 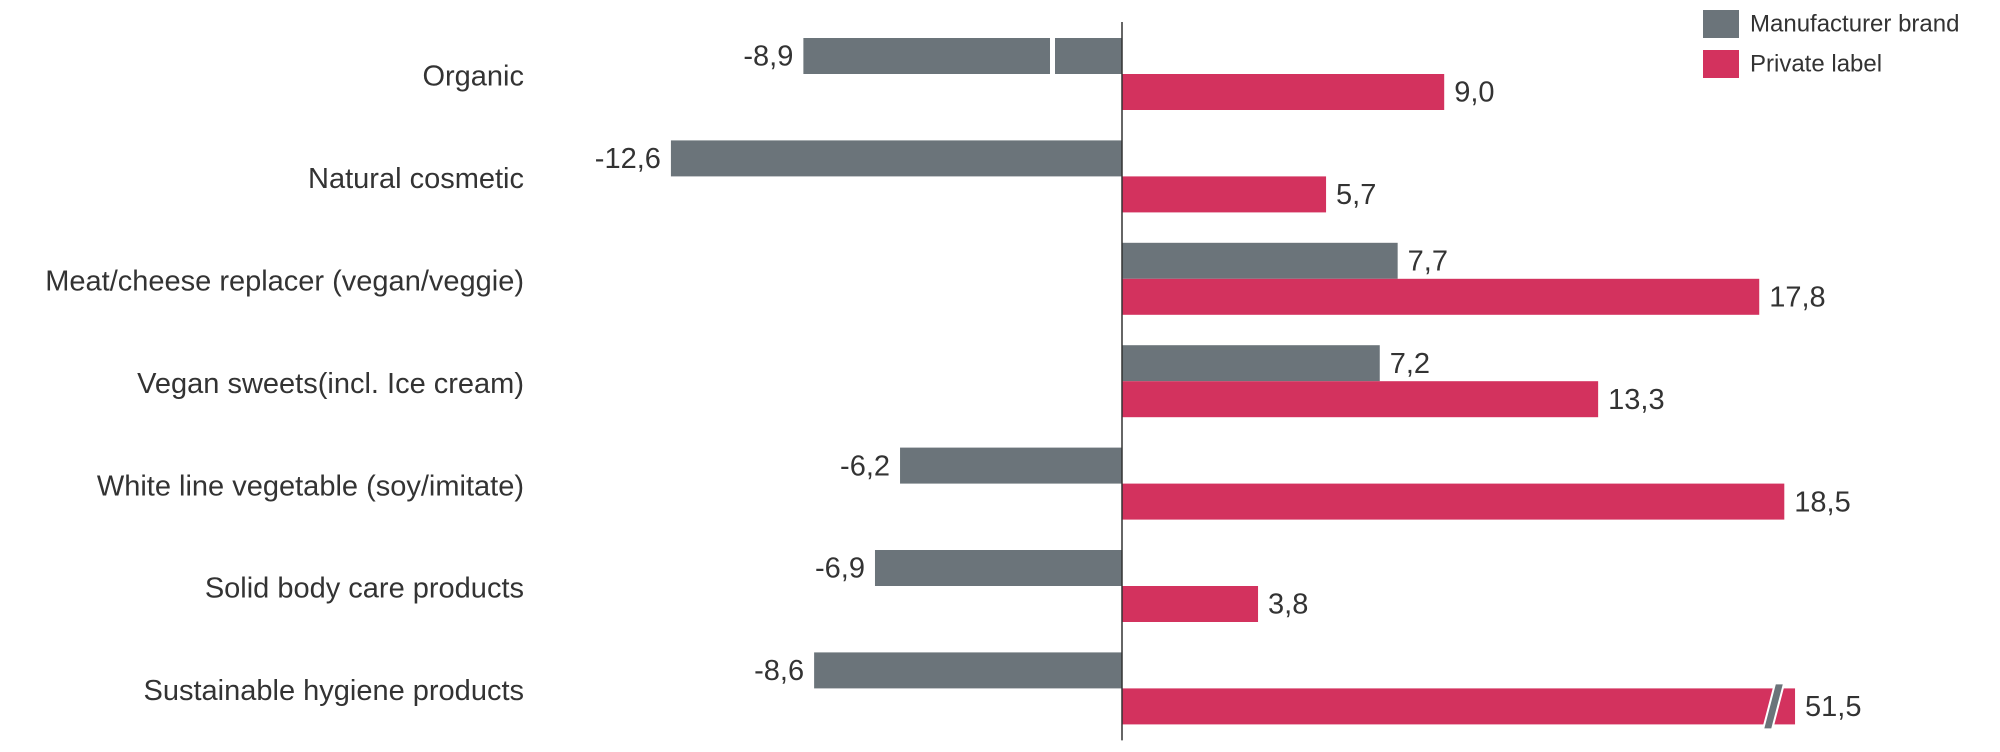 What do you see at coordinates (1224, 194) in the screenshot?
I see `bar-private-label-natural-cosmetic` at bounding box center [1224, 194].